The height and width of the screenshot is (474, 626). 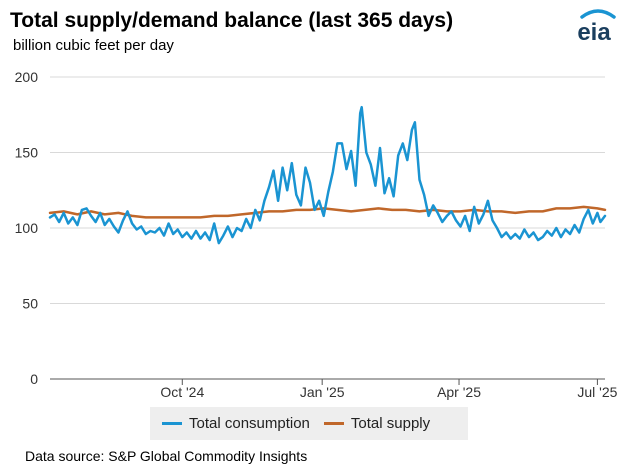 I want to click on chart-legend: Total consumption Total supply, so click(x=309, y=423).